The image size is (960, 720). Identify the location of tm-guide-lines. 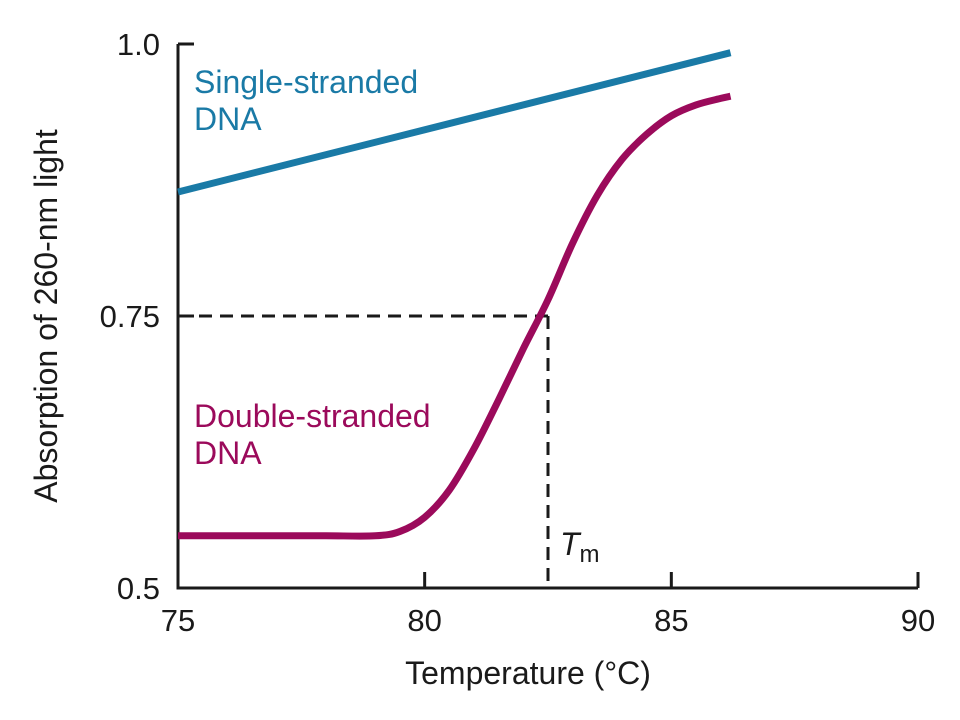
(364, 451).